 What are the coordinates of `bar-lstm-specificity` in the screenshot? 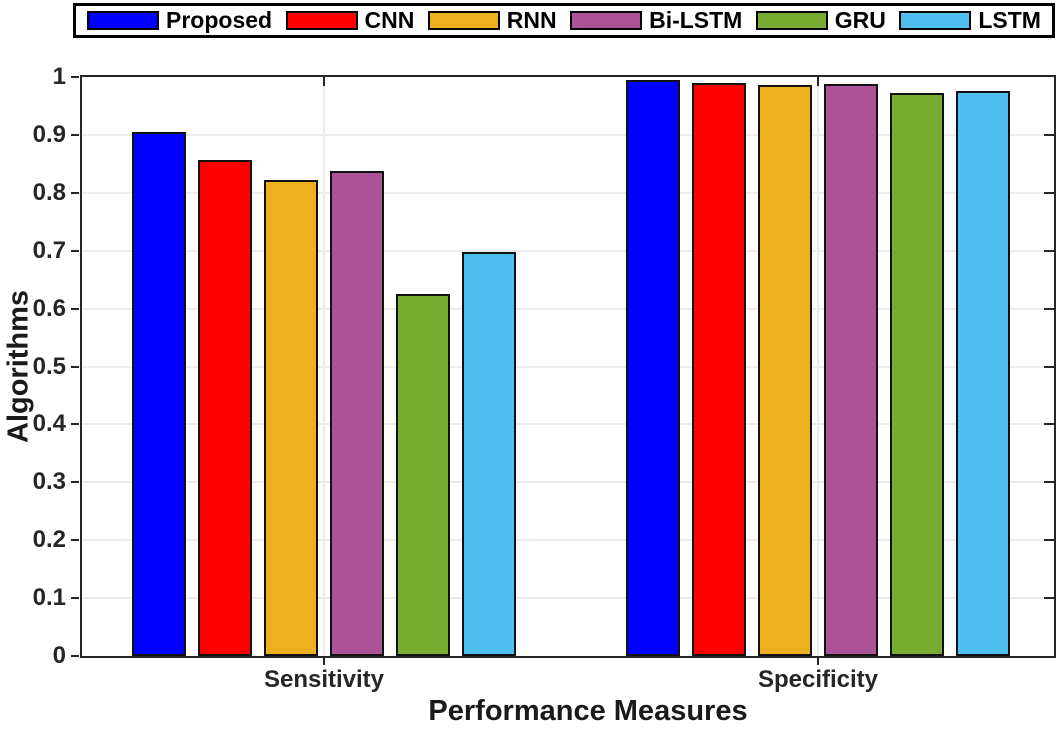 It's located at (983, 373).